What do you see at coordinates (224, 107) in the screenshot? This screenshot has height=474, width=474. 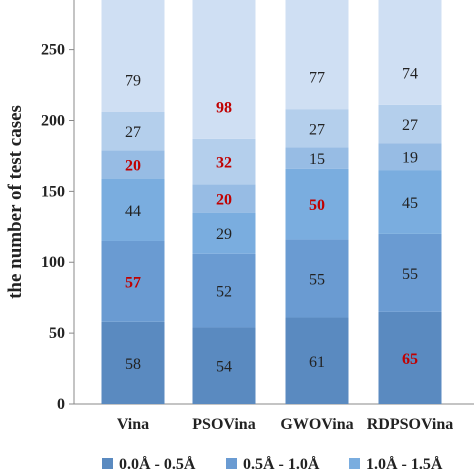 I see `data-label: 98` at bounding box center [224, 107].